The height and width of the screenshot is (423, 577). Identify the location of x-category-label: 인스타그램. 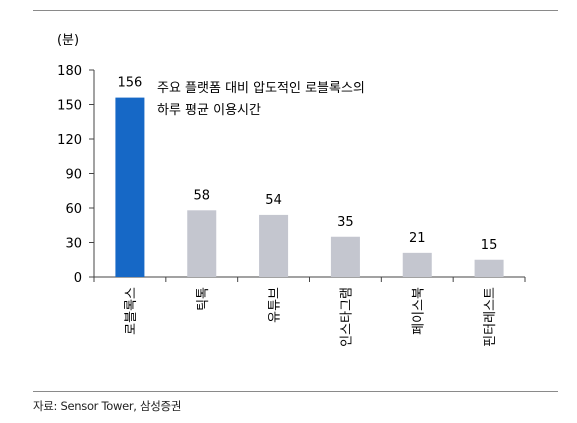
(346, 317).